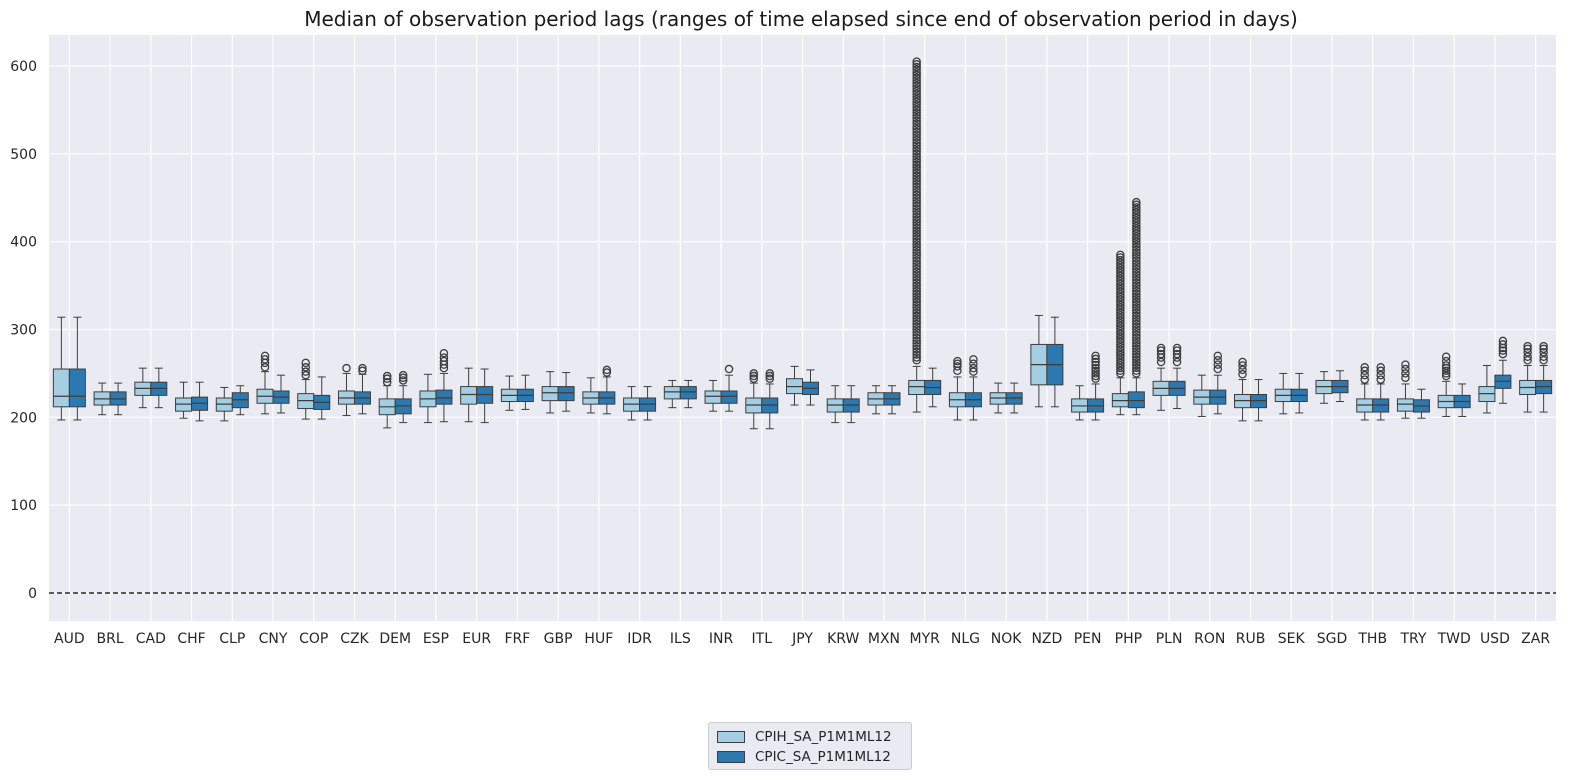 The height and width of the screenshot is (780, 1584). What do you see at coordinates (23, 155) in the screenshot?
I see `y-tick-label: 500` at bounding box center [23, 155].